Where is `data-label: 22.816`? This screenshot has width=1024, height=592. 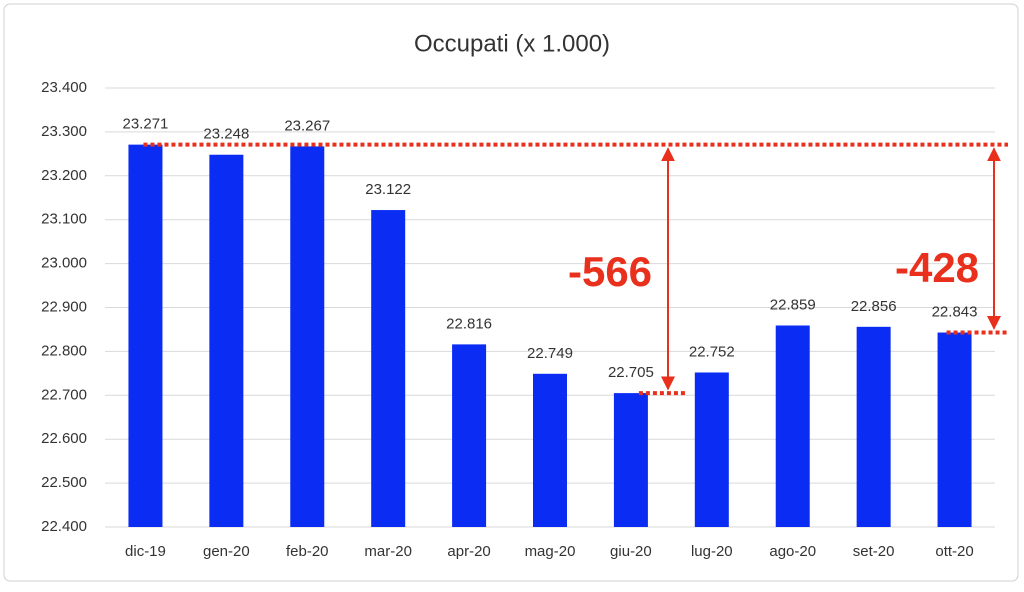
data-label: 22.816 is located at coordinates (469, 323).